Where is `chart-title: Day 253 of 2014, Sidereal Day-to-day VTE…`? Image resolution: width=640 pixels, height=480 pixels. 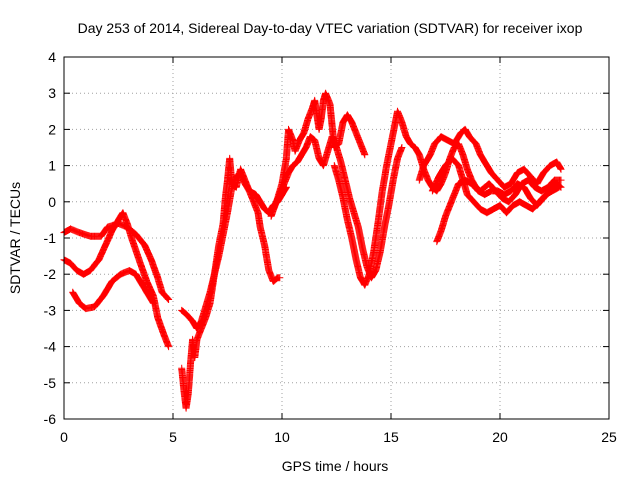 chart-title: Day 253 of 2014, Sidereal Day-to-day VTE… is located at coordinates (330, 28).